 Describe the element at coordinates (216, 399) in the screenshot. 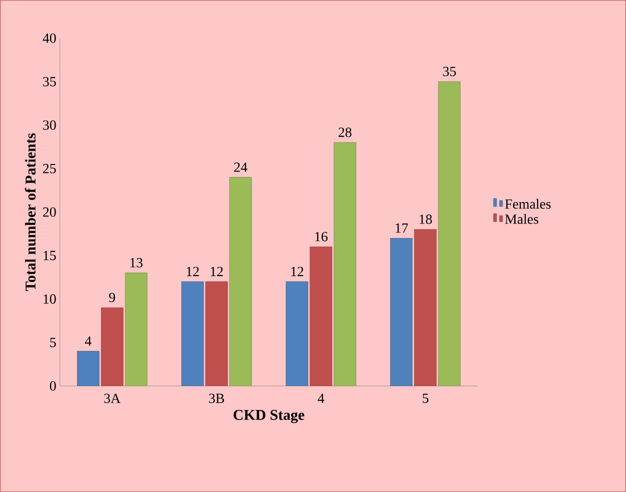

I see `x-tick-label: 3B` at that location.